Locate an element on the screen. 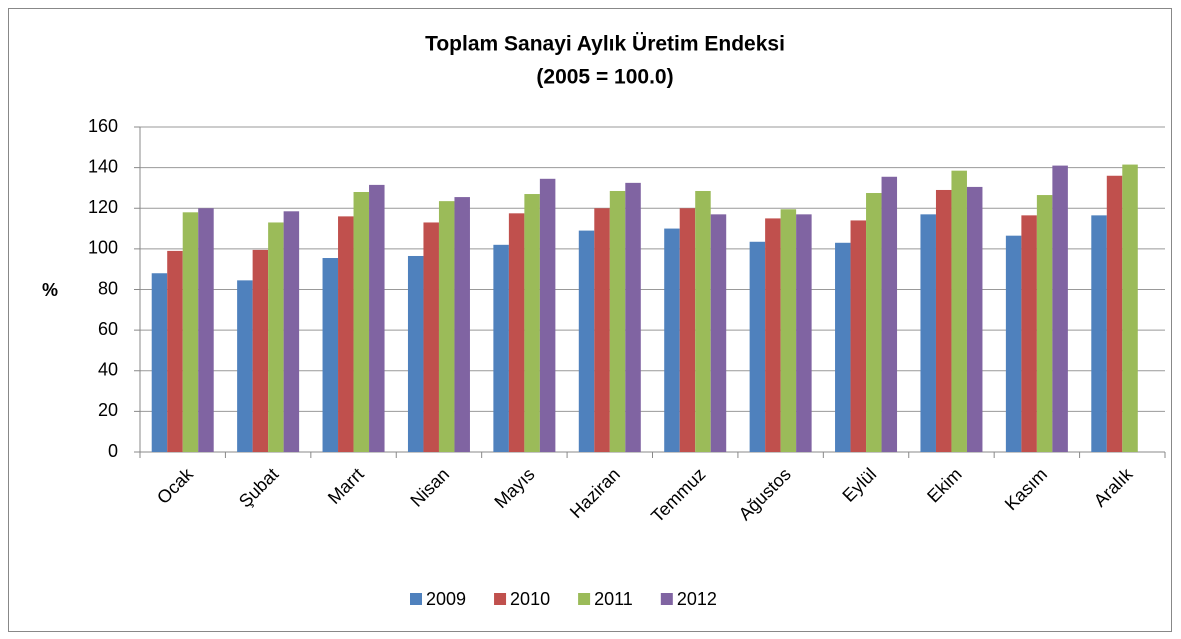  y-tick-label: 100 is located at coordinates (103, 248).